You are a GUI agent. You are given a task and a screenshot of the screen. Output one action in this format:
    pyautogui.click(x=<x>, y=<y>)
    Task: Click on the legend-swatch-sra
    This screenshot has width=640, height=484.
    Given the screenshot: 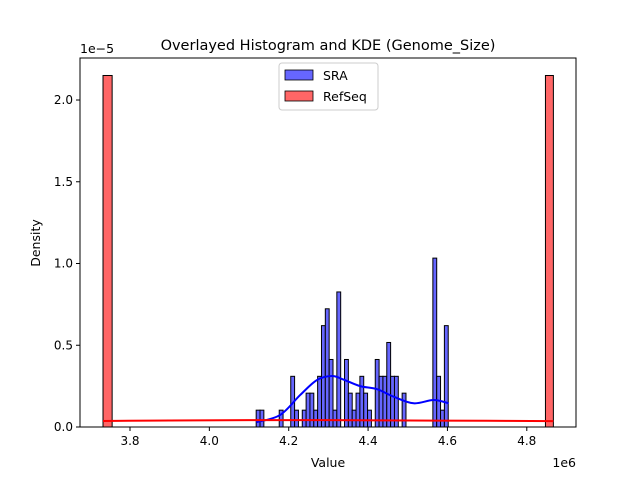 What is the action you would take?
    pyautogui.click(x=299, y=75)
    